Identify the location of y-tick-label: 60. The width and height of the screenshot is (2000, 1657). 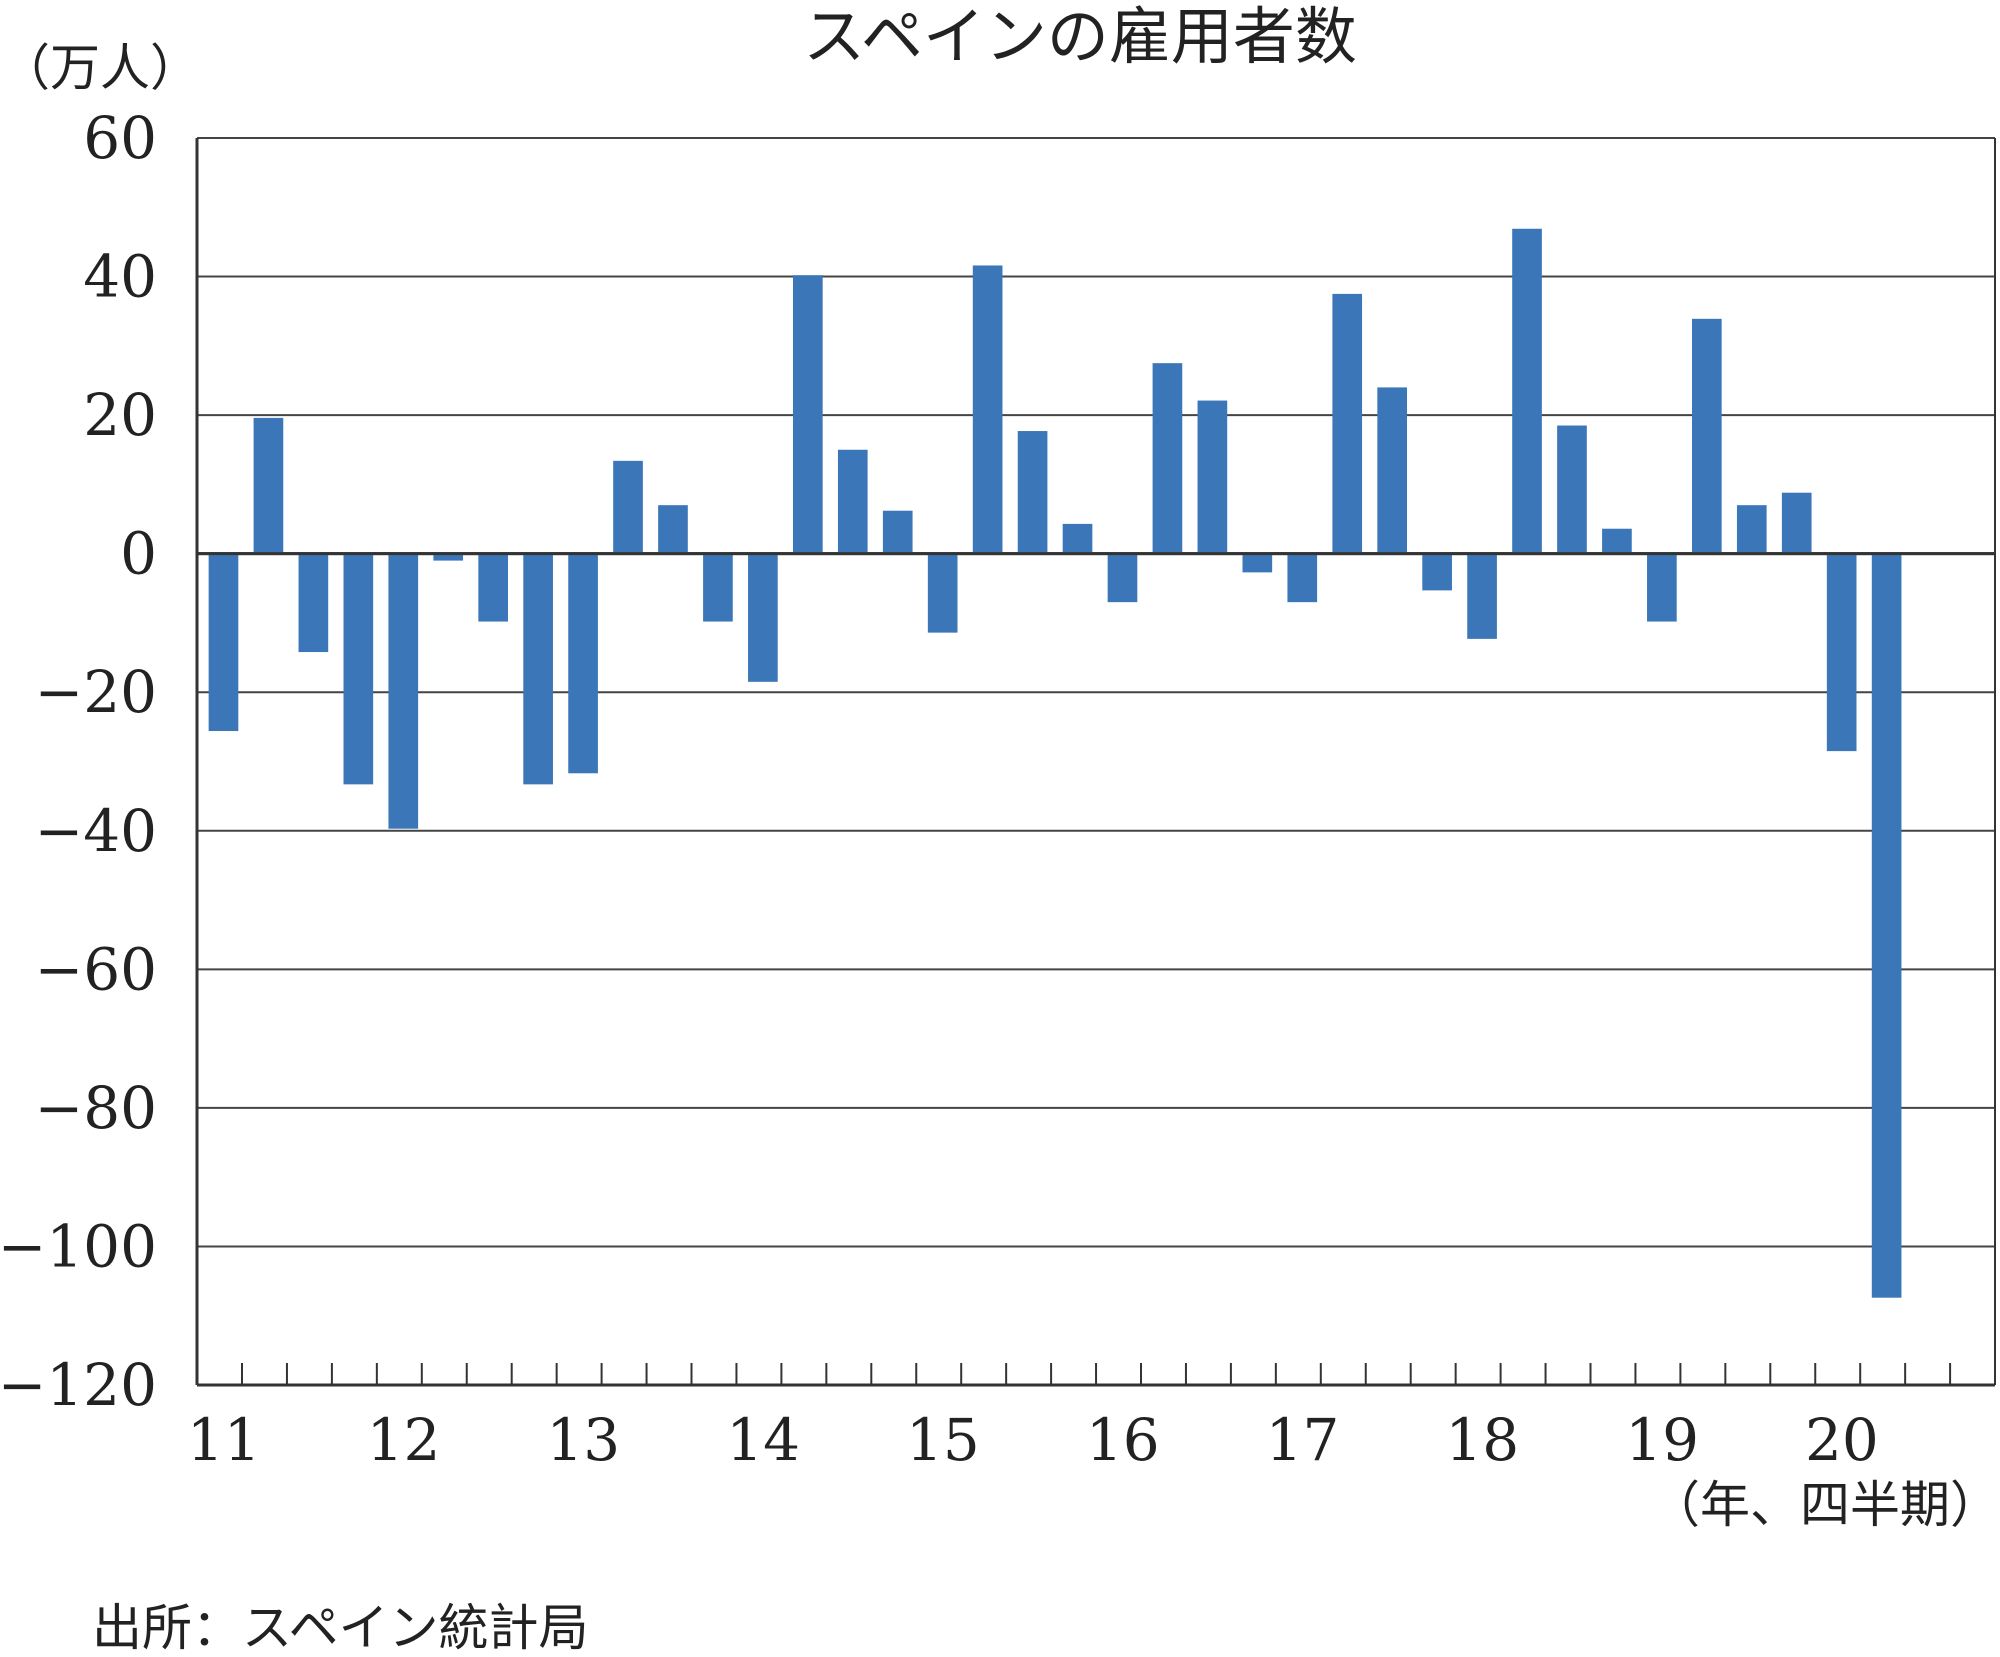
(120, 138).